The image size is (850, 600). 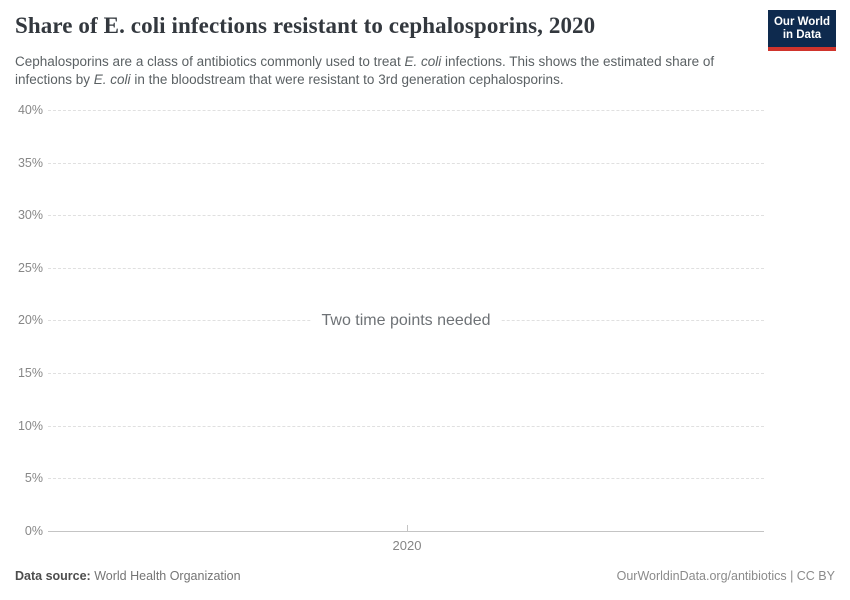 I want to click on y-axis-tick-label: 20%, so click(x=30, y=320).